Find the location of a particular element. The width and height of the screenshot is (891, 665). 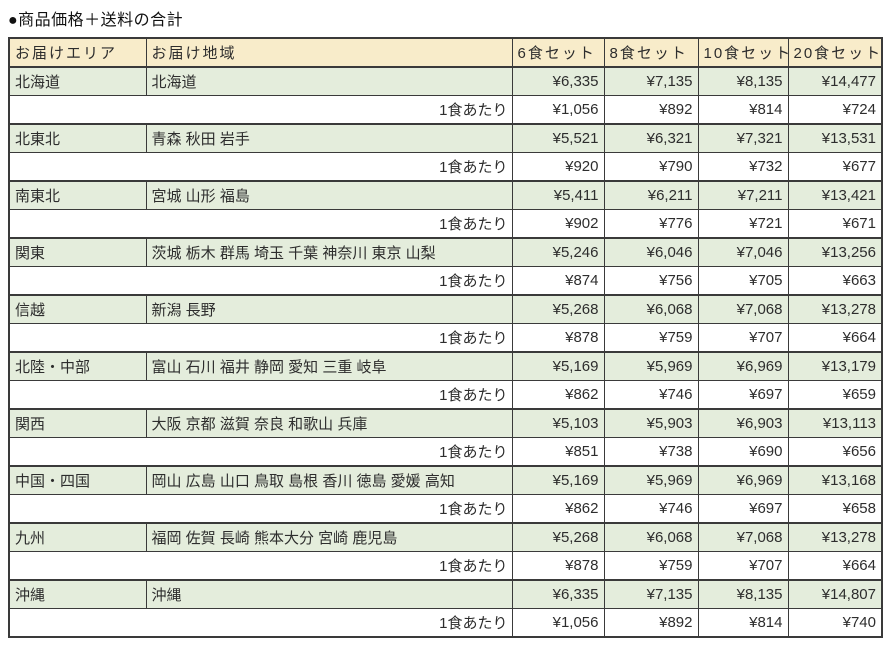

price-6-cell: ¥6,335 is located at coordinates (558, 81).